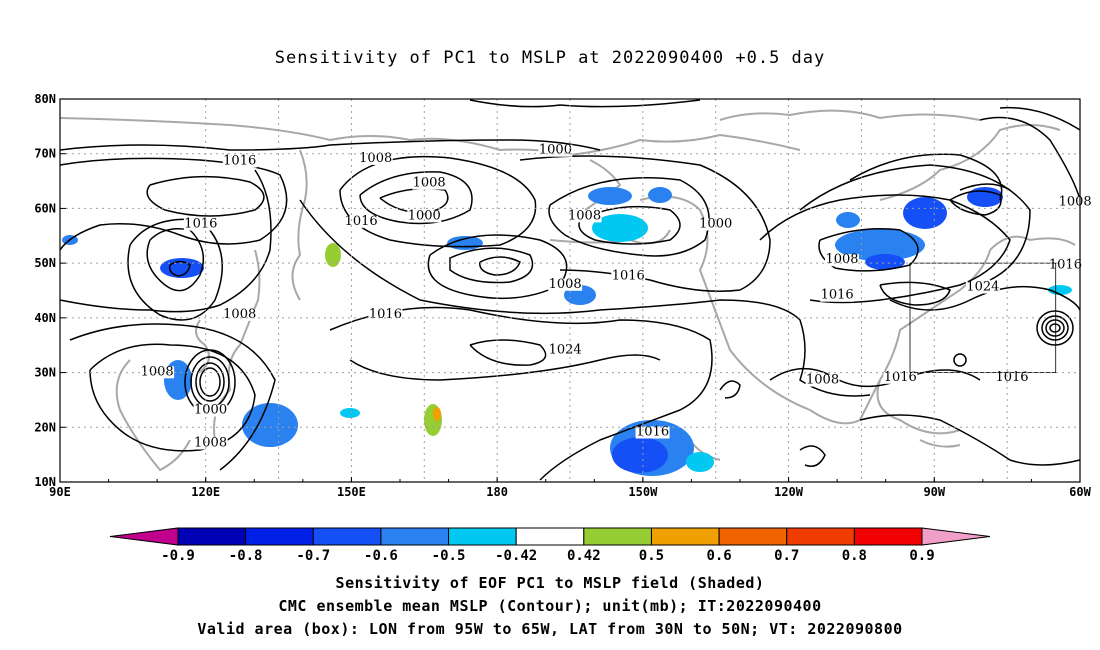 The width and height of the screenshot is (1100, 650). What do you see at coordinates (60, 492) in the screenshot?
I see `lon-tick-label: 90E` at bounding box center [60, 492].